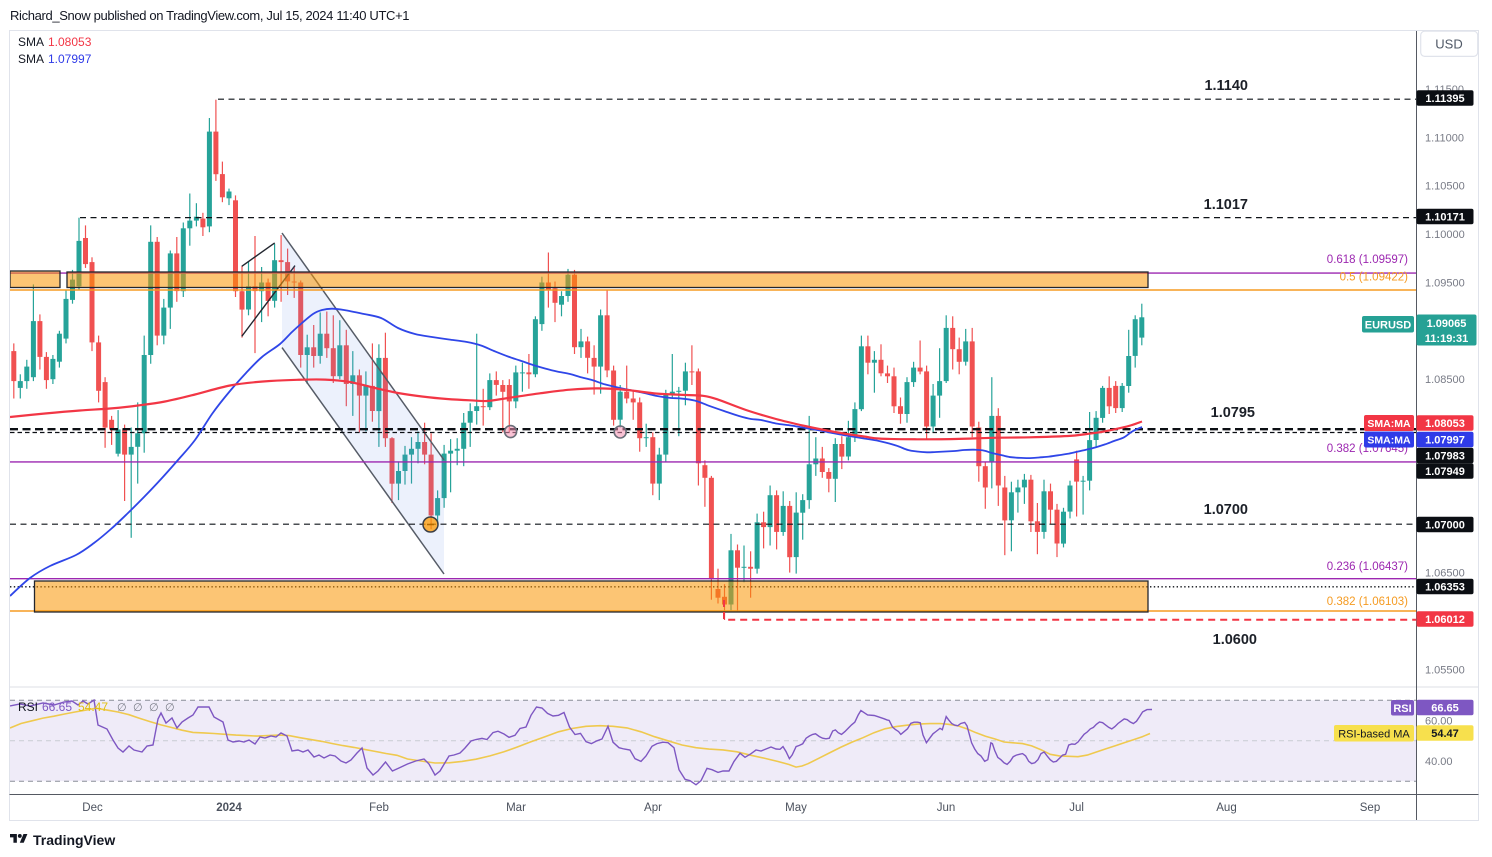 The image size is (1492, 857). What do you see at coordinates (1445, 587) in the screenshot?
I see `svg-text: 1.06353` at bounding box center [1445, 587].